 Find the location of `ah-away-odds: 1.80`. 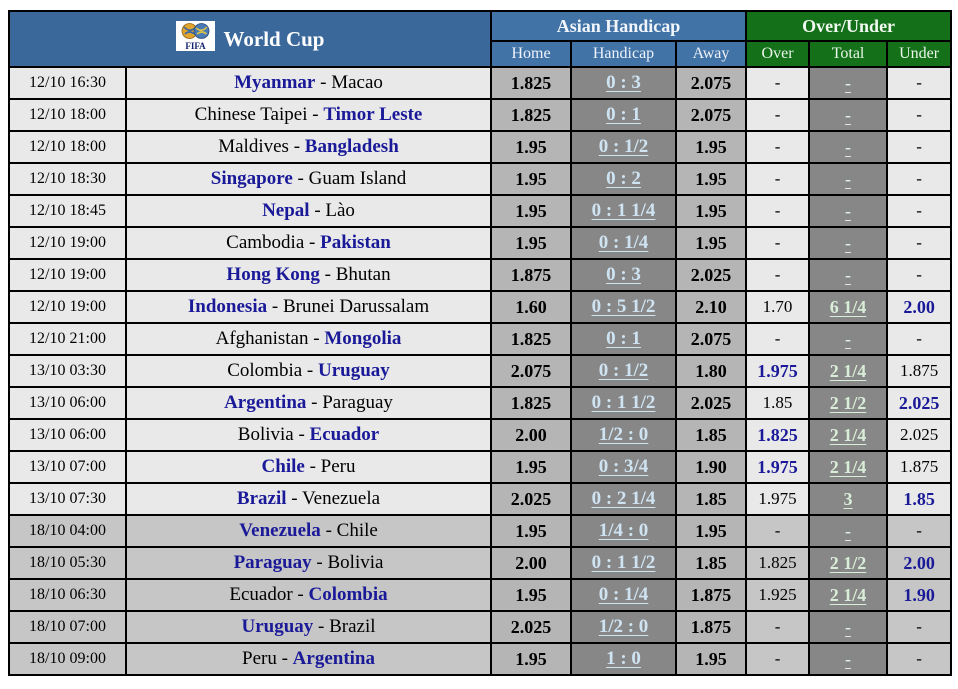

ah-away-odds: 1.80 is located at coordinates (711, 371).